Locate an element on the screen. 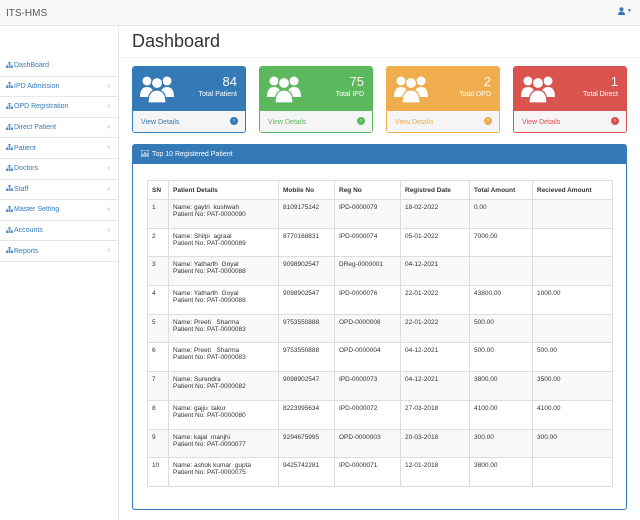  cell-sn: 10 is located at coordinates (158, 472).